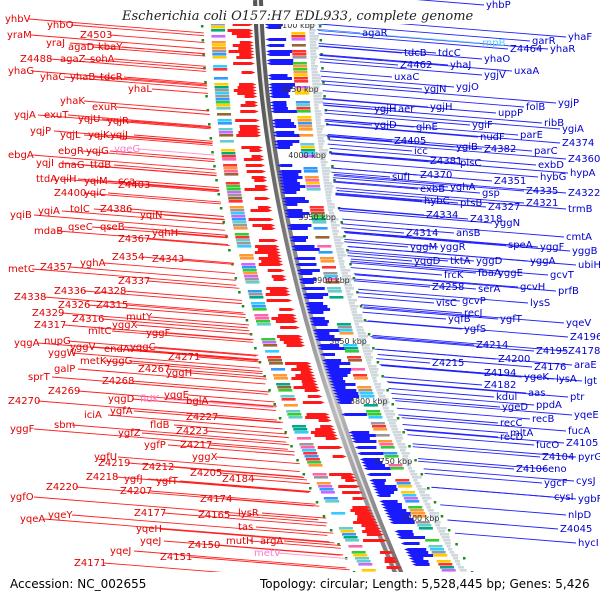  I want to click on gene-label: Z4338, so click(30, 297).